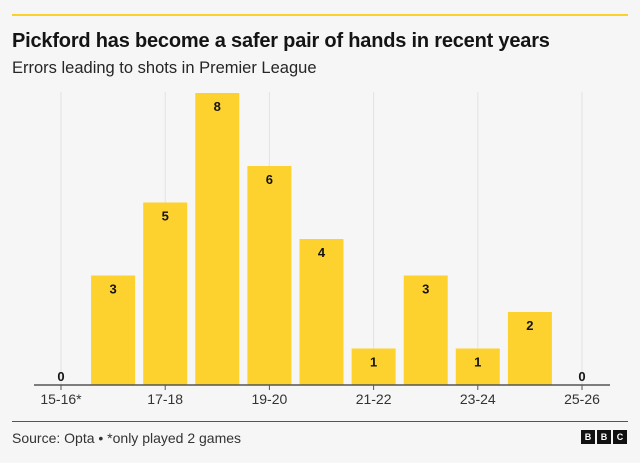  What do you see at coordinates (127, 438) in the screenshot?
I see `source-note: Source: Opta • *only played 2 games` at bounding box center [127, 438].